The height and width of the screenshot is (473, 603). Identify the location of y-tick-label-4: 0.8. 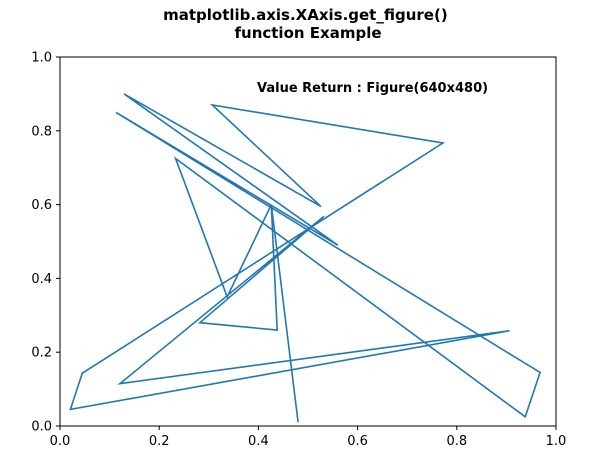
(41, 131).